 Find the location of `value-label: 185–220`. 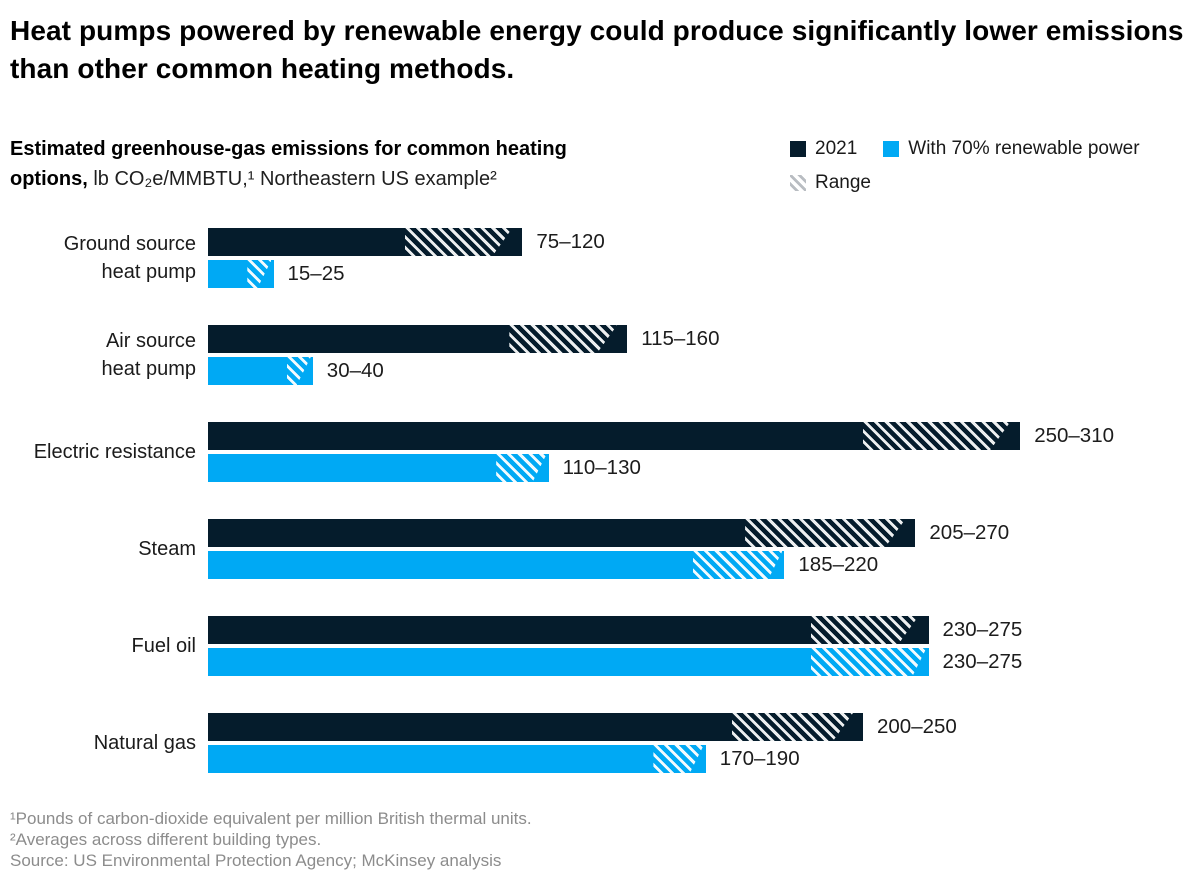

value-label: 185–220 is located at coordinates (838, 564).